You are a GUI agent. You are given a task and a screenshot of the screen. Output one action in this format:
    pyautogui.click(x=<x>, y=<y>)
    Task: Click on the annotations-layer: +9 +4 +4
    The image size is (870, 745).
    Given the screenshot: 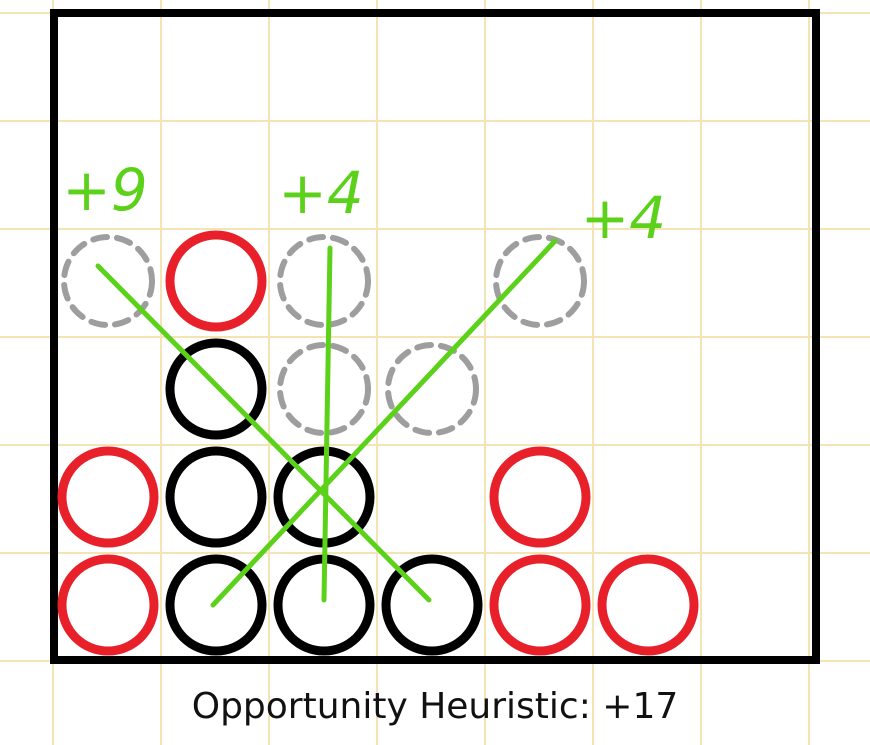 What is the action you would take?
    pyautogui.click(x=364, y=204)
    